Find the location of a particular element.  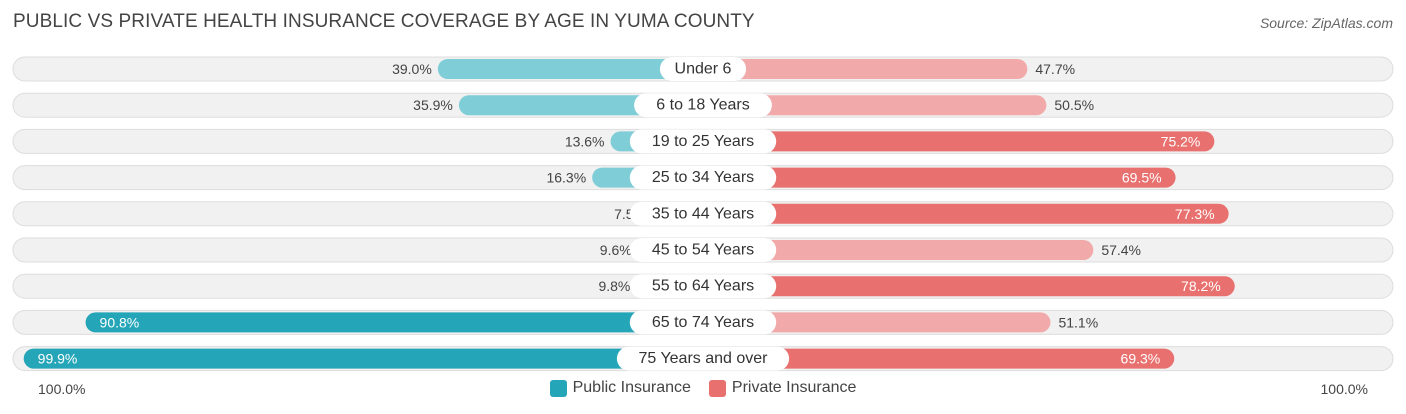

value-label-public: 16.3% is located at coordinates (566, 178).